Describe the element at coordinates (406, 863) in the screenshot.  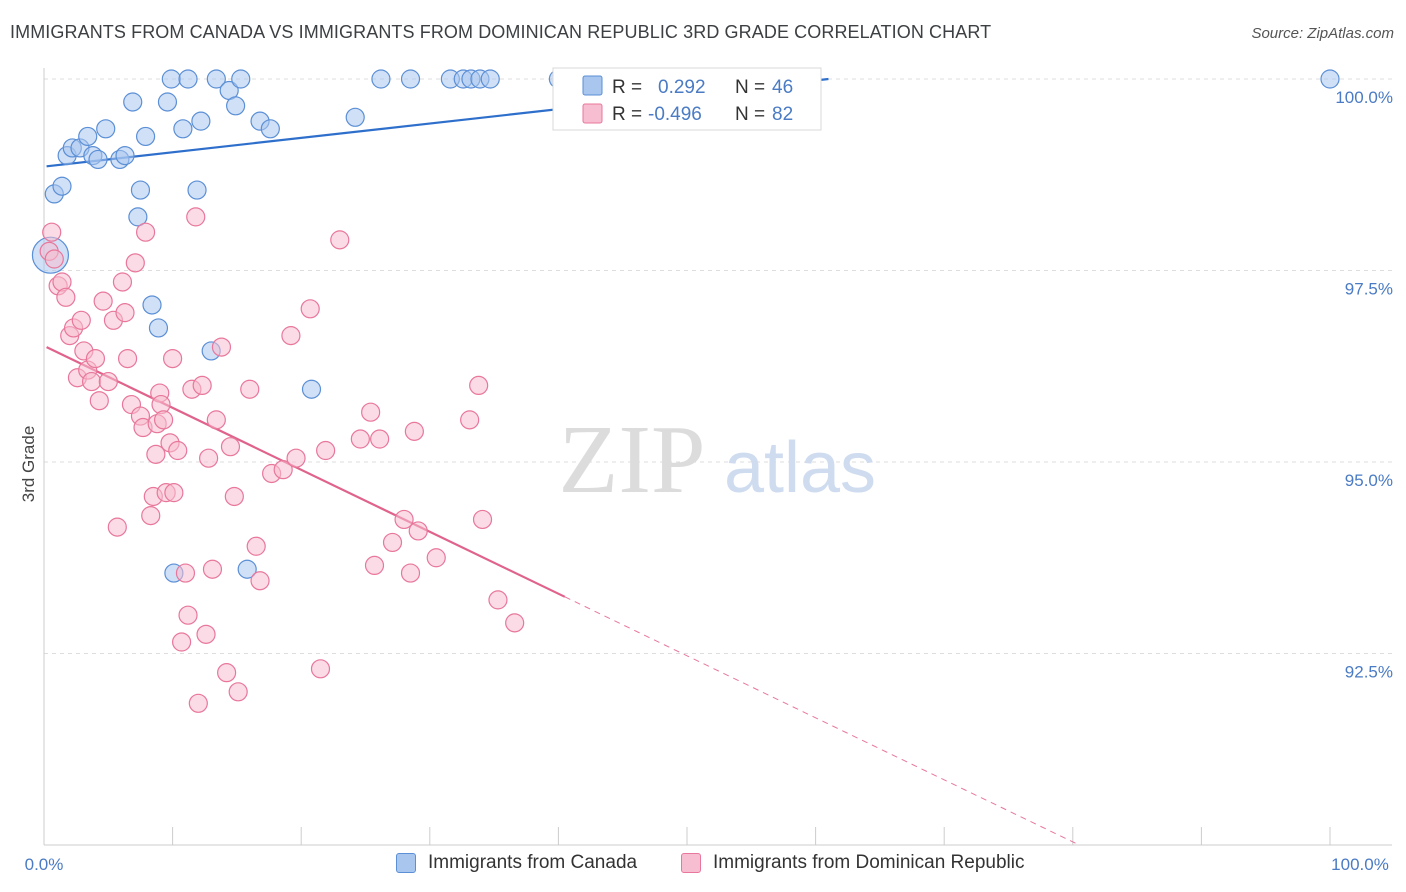
I see `legend-swatch-canada-bottom` at that location.